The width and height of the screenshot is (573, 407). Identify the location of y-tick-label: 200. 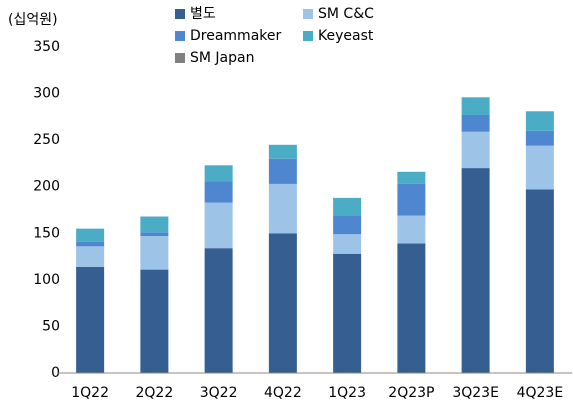
(46, 187).